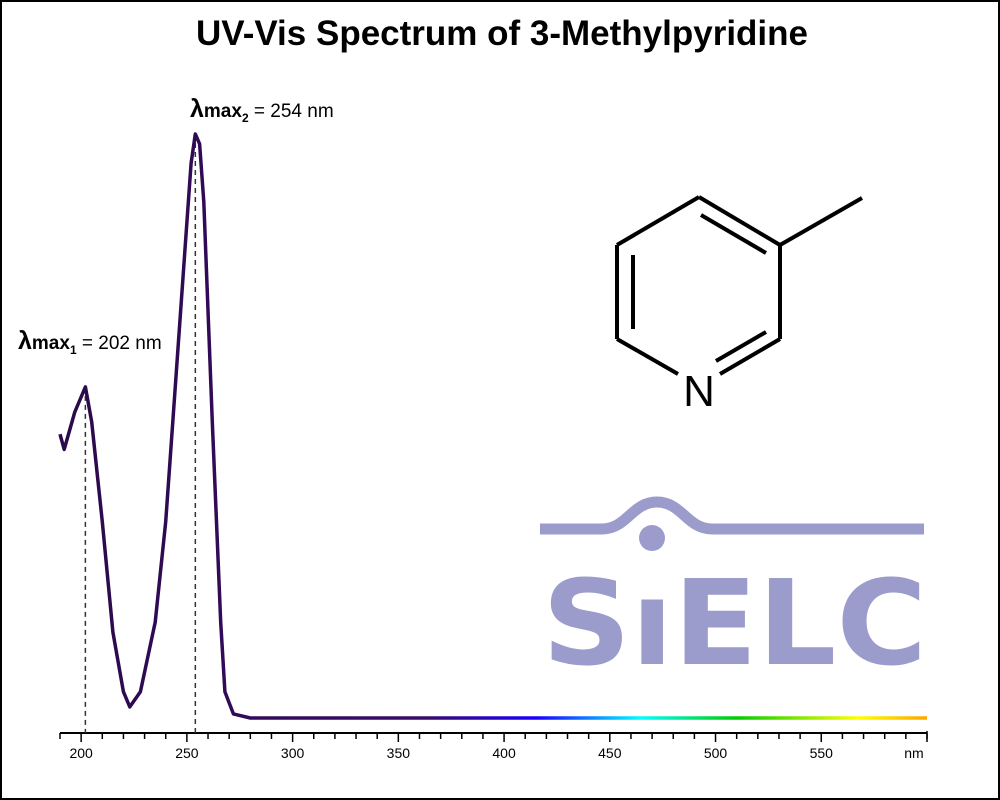 The image size is (1000, 800). Describe the element at coordinates (913, 753) in the screenshot. I see `x-axis-unit-label: nm` at that location.